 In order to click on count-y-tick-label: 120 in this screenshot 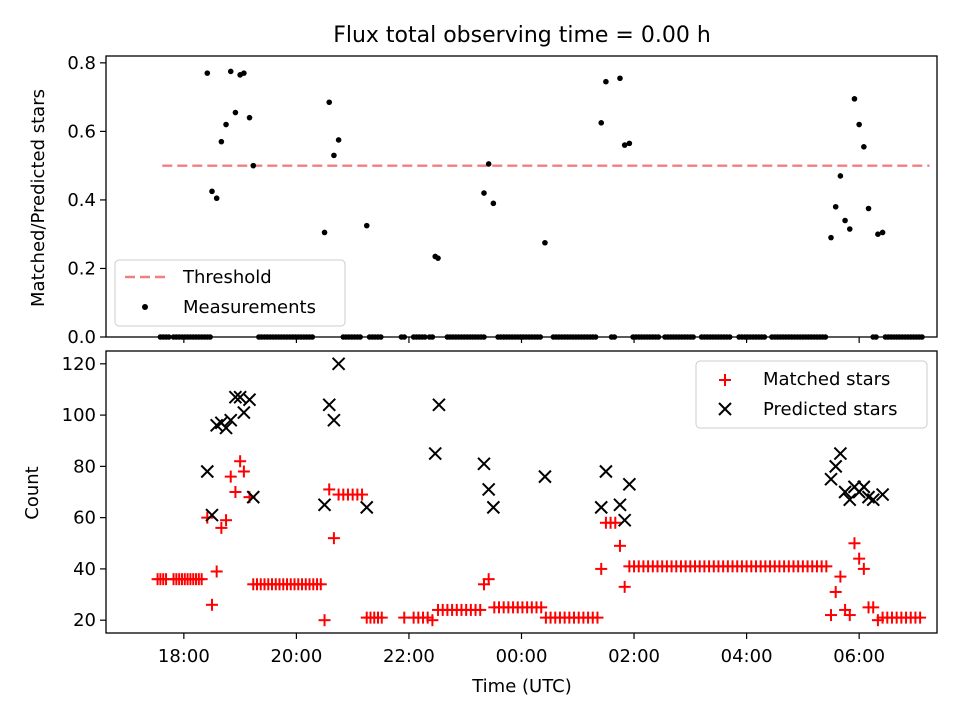, I will do `click(79, 364)`.